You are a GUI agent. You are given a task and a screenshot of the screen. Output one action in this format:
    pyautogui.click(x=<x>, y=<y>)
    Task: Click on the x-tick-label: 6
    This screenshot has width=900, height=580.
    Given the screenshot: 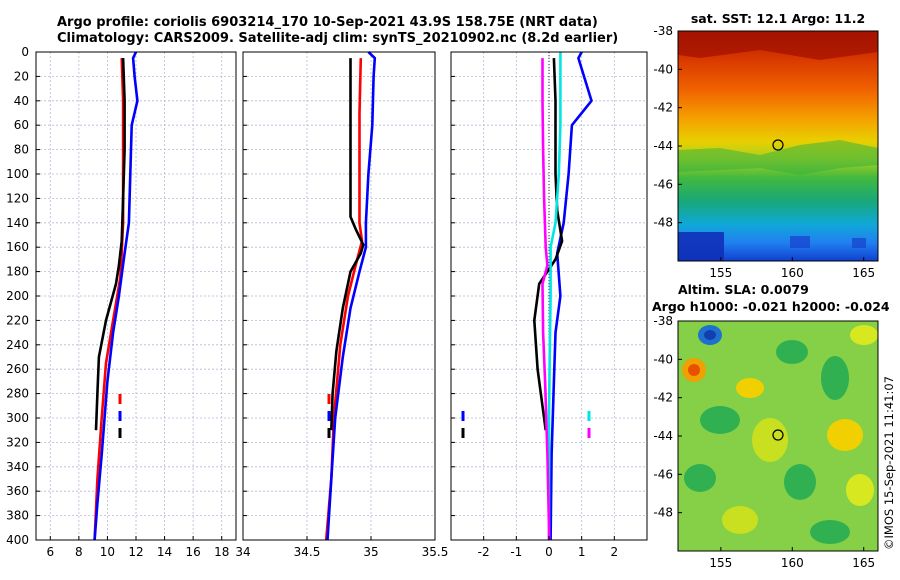 What is the action you would take?
    pyautogui.click(x=50, y=552)
    